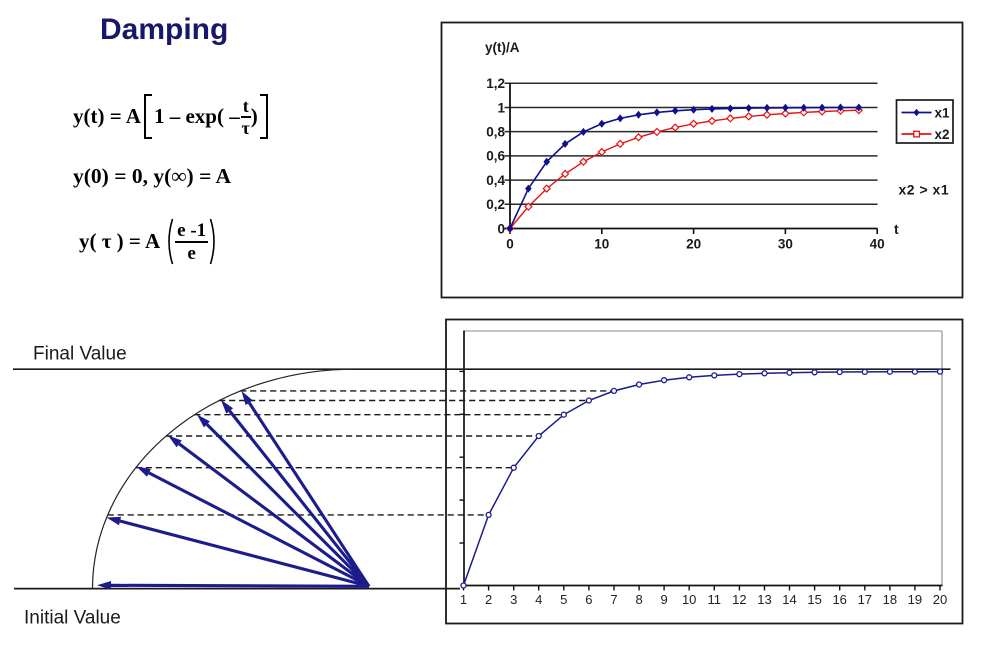 The image size is (989, 647). I want to click on svg-text: 18, so click(890, 599).